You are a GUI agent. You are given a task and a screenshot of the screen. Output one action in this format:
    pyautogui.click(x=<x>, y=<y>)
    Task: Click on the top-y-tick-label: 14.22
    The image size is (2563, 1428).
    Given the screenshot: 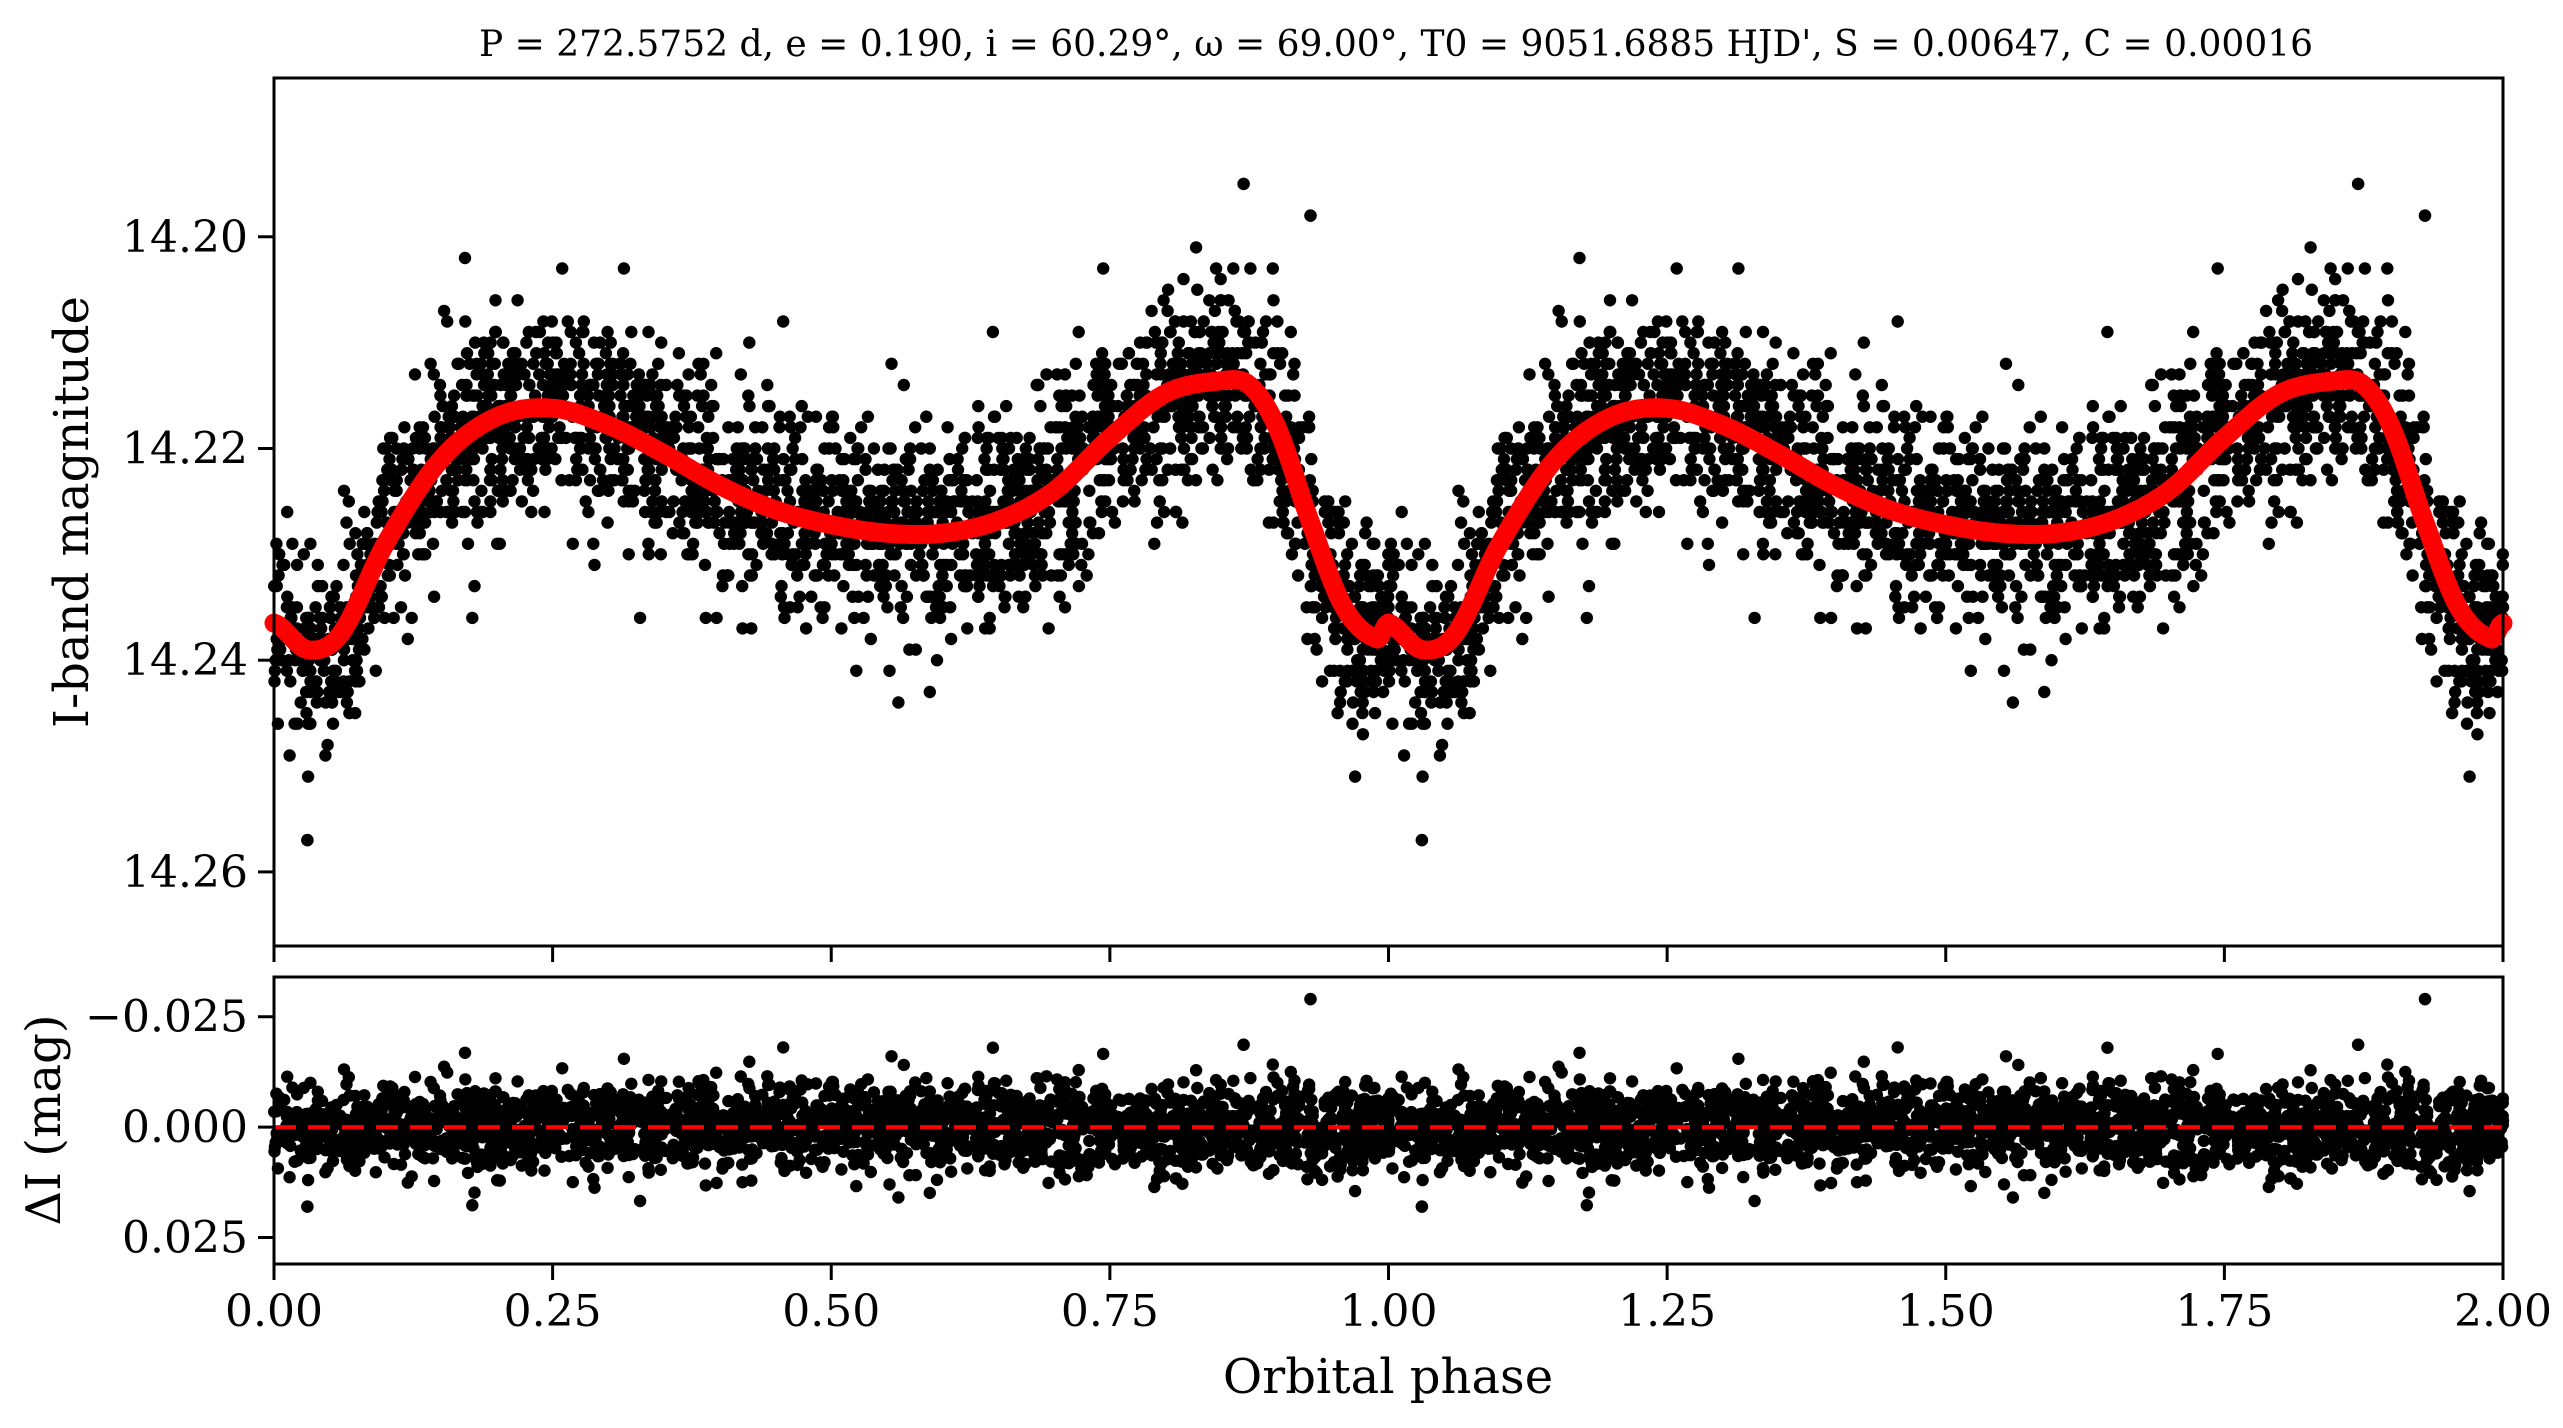 What is the action you would take?
    pyautogui.click(x=185, y=448)
    